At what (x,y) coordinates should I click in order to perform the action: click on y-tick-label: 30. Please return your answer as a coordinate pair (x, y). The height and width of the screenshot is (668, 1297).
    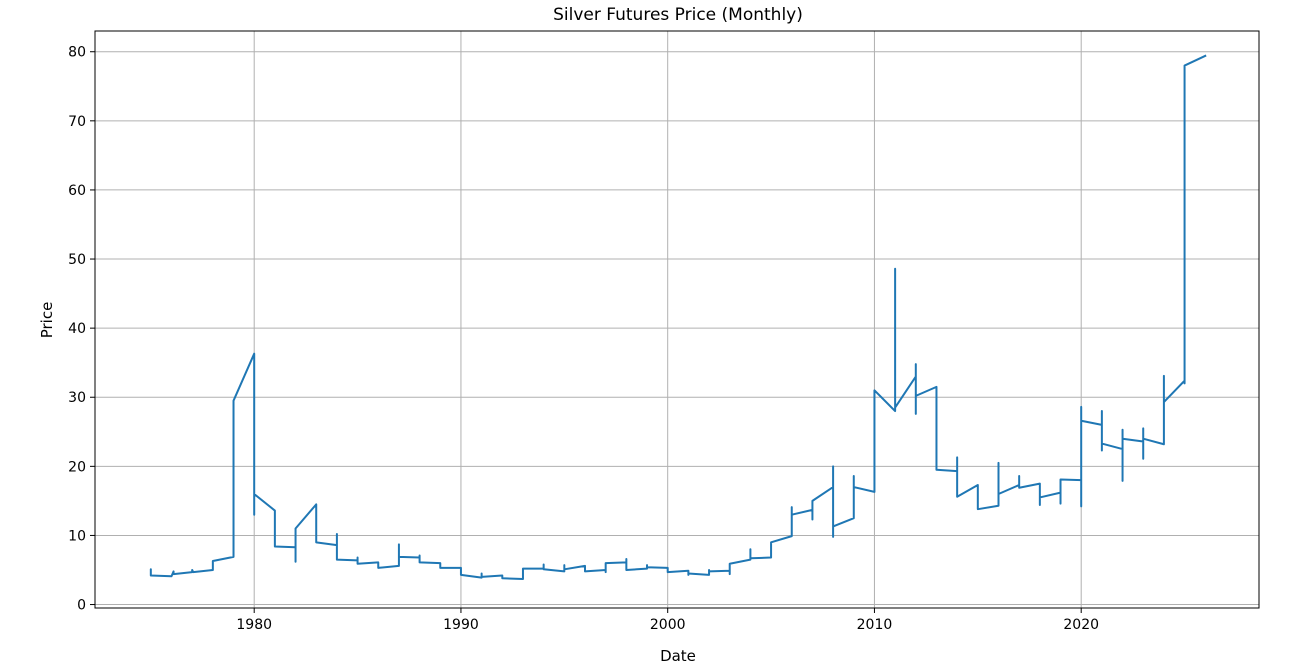
    Looking at the image, I should click on (77, 398).